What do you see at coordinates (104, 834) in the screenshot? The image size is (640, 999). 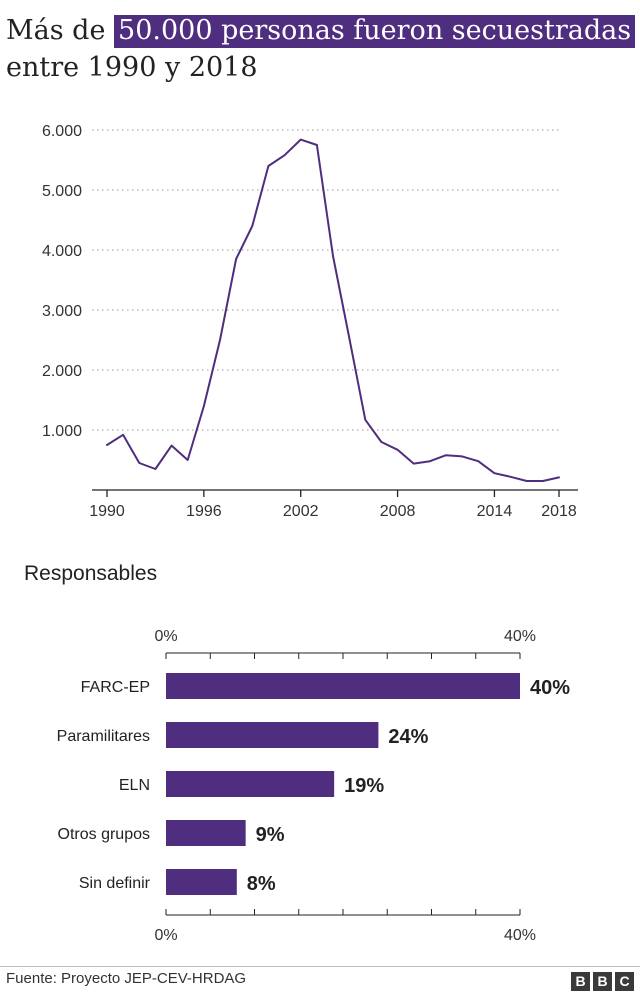 I see `bar-category-label: Otros grupos` at bounding box center [104, 834].